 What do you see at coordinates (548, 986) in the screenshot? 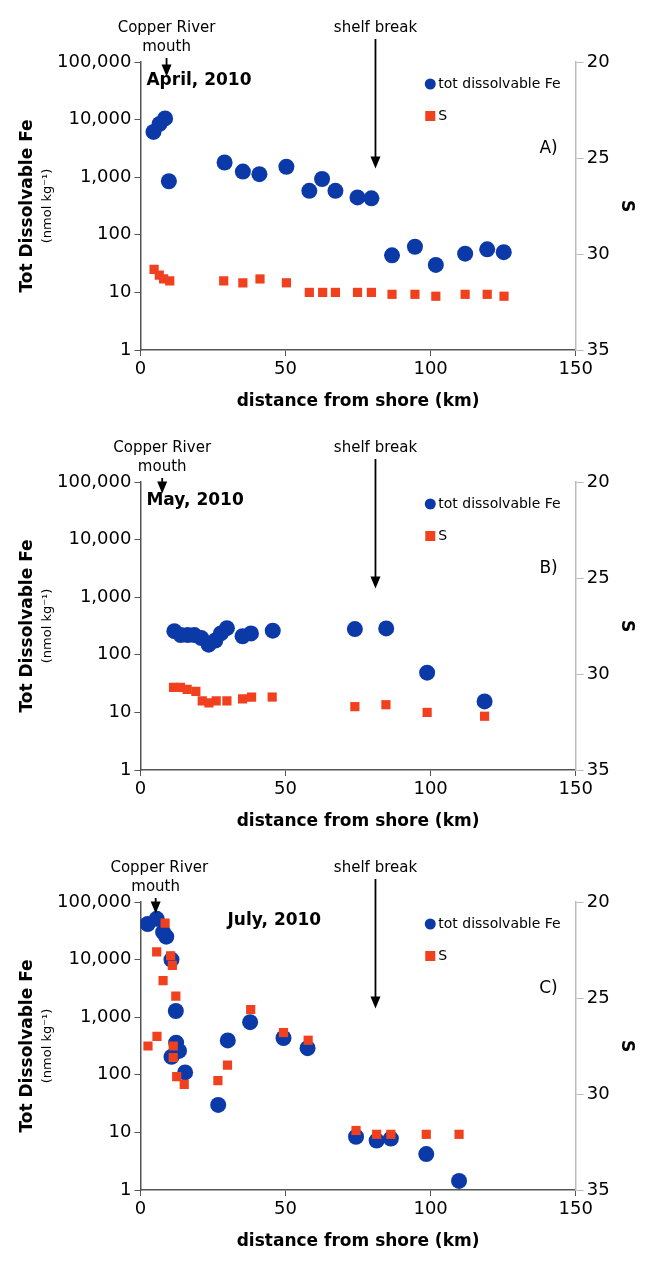
I see `annotation: C)` at bounding box center [548, 986].